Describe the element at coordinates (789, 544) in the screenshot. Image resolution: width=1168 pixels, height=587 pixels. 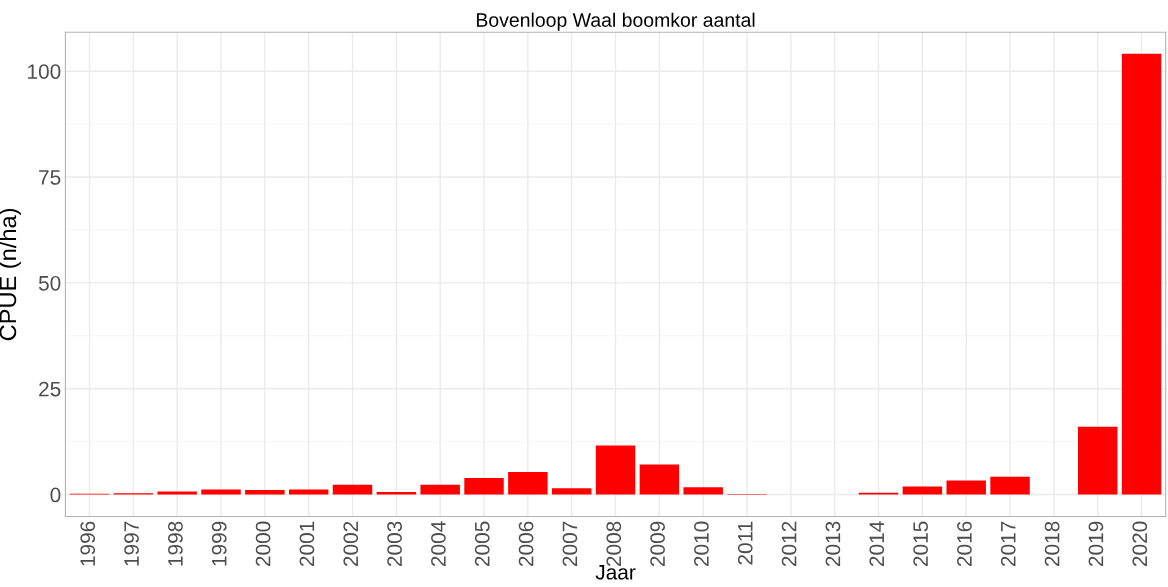
I see `x-tick-label: 2012` at that location.